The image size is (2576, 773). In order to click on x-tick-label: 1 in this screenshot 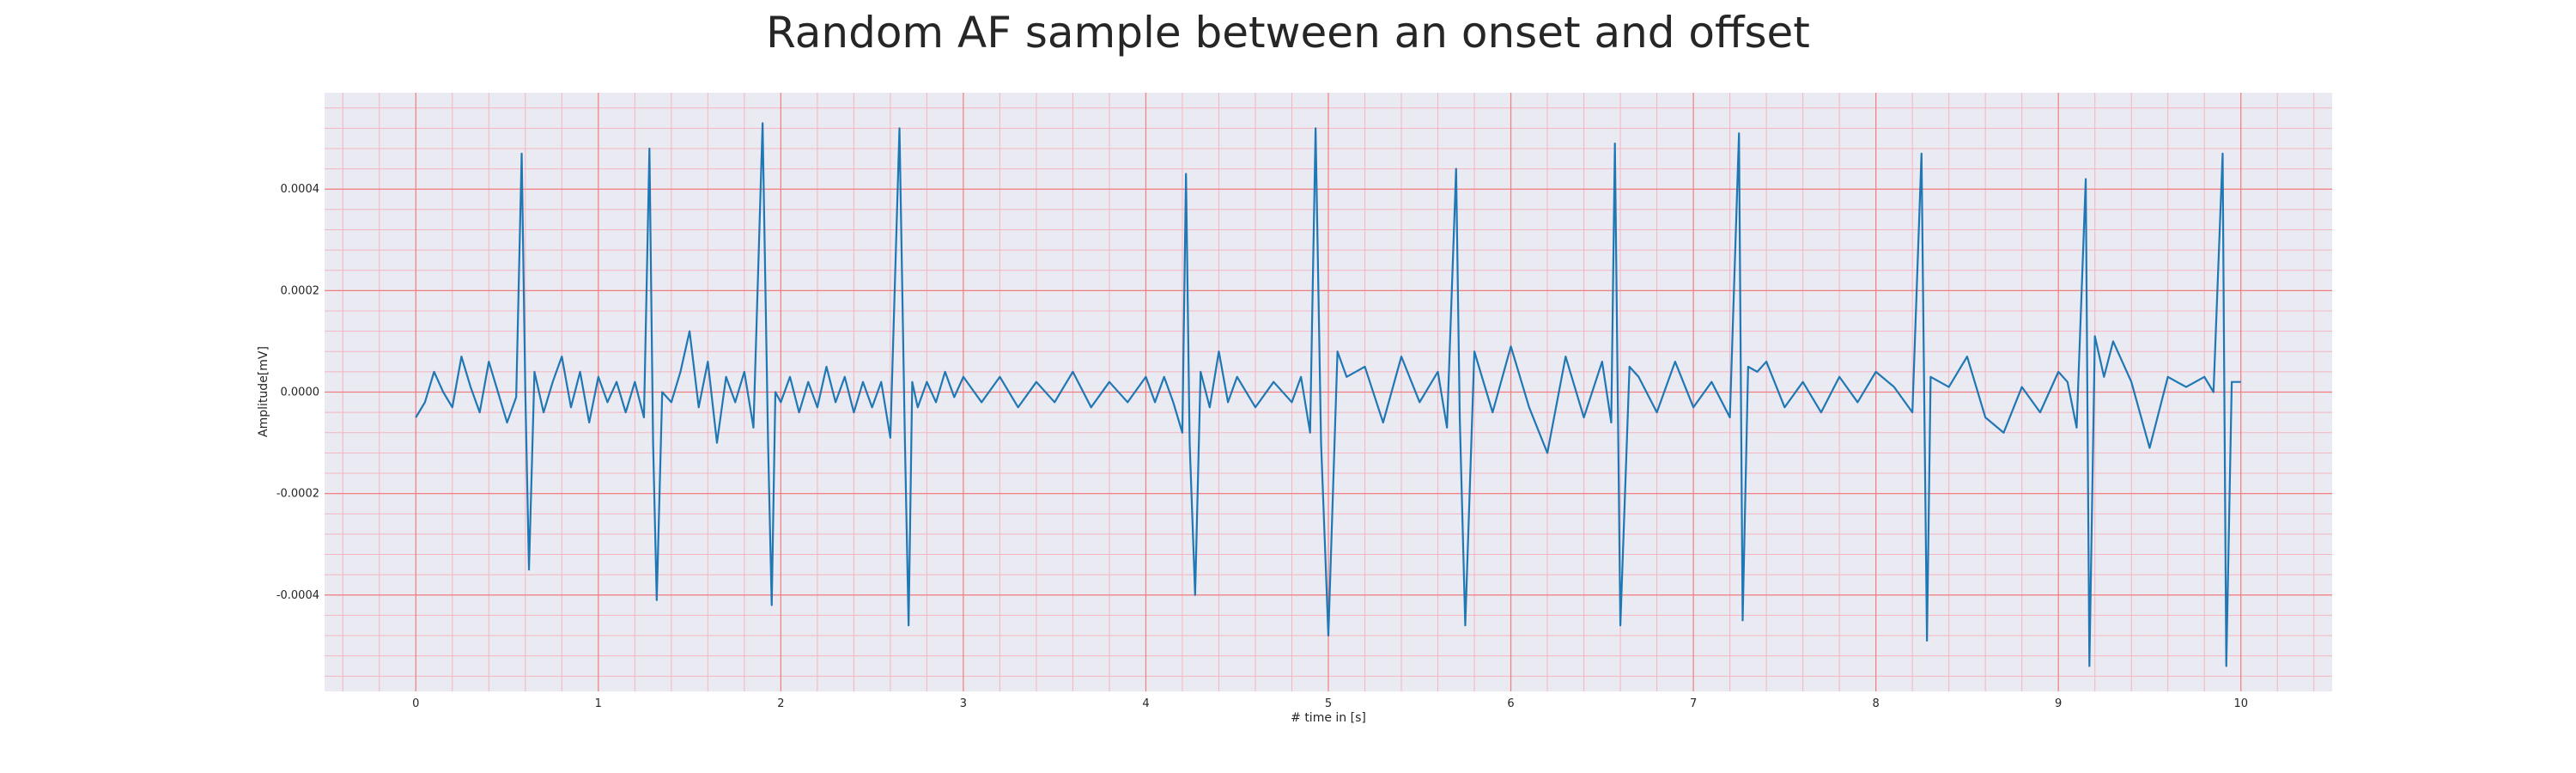, I will do `click(598, 703)`.